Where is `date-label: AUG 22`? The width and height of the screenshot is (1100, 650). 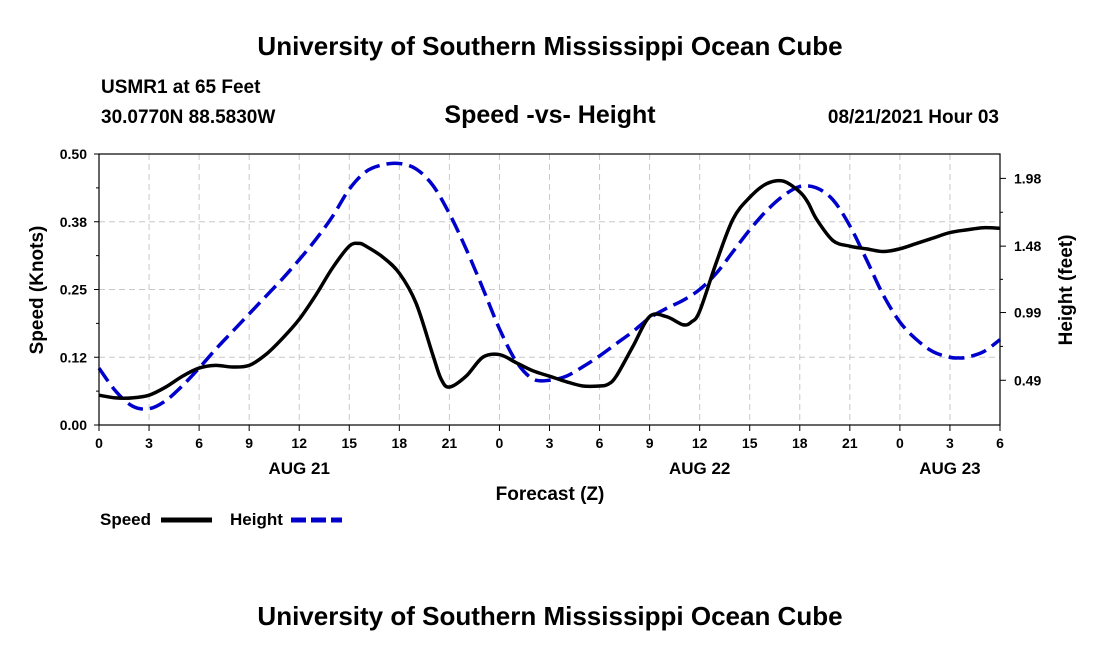 date-label: AUG 22 is located at coordinates (699, 468).